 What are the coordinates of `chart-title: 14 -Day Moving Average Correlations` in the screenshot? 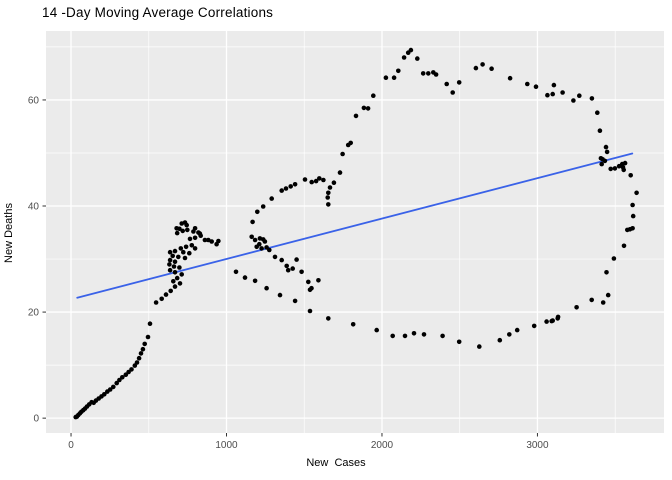 It's located at (158, 12).